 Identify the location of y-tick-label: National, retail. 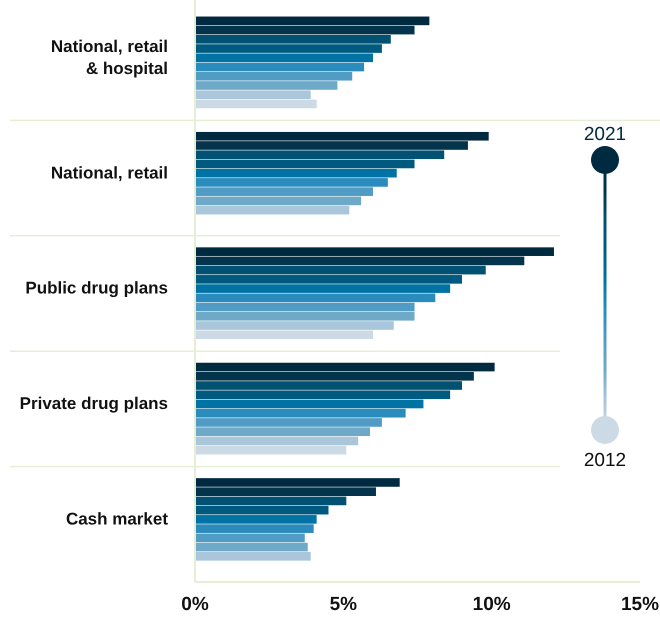
(109, 172).